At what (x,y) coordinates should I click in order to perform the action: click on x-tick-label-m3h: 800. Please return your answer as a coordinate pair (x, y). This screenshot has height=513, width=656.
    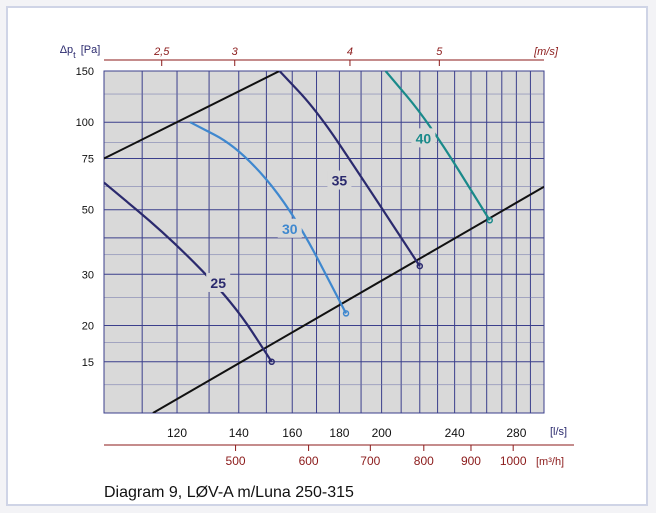
    Looking at the image, I should click on (424, 461).